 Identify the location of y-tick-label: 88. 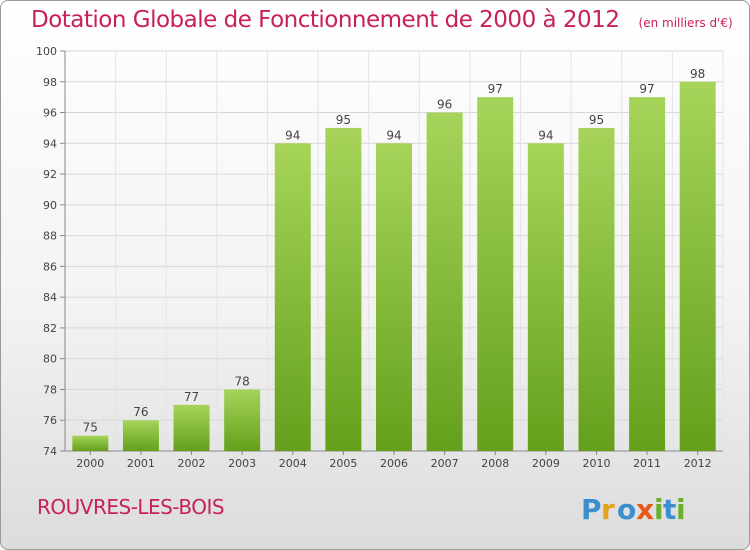
(50, 236).